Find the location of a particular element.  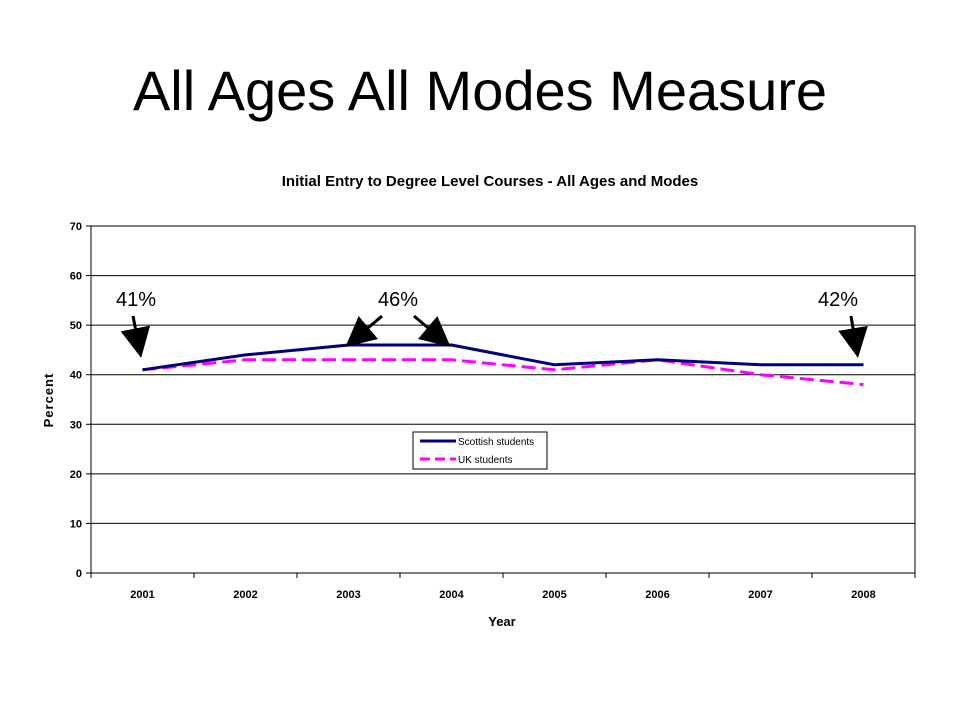

arrow-2001 is located at coordinates (135, 336).